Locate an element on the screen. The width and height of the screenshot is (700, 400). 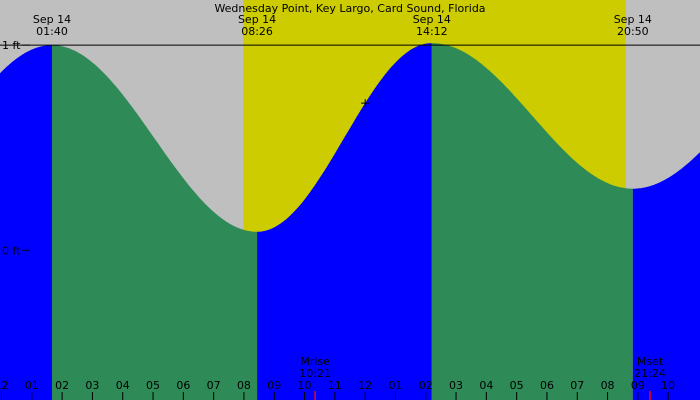
y-tick-label: 0 ft is located at coordinates (11, 250).